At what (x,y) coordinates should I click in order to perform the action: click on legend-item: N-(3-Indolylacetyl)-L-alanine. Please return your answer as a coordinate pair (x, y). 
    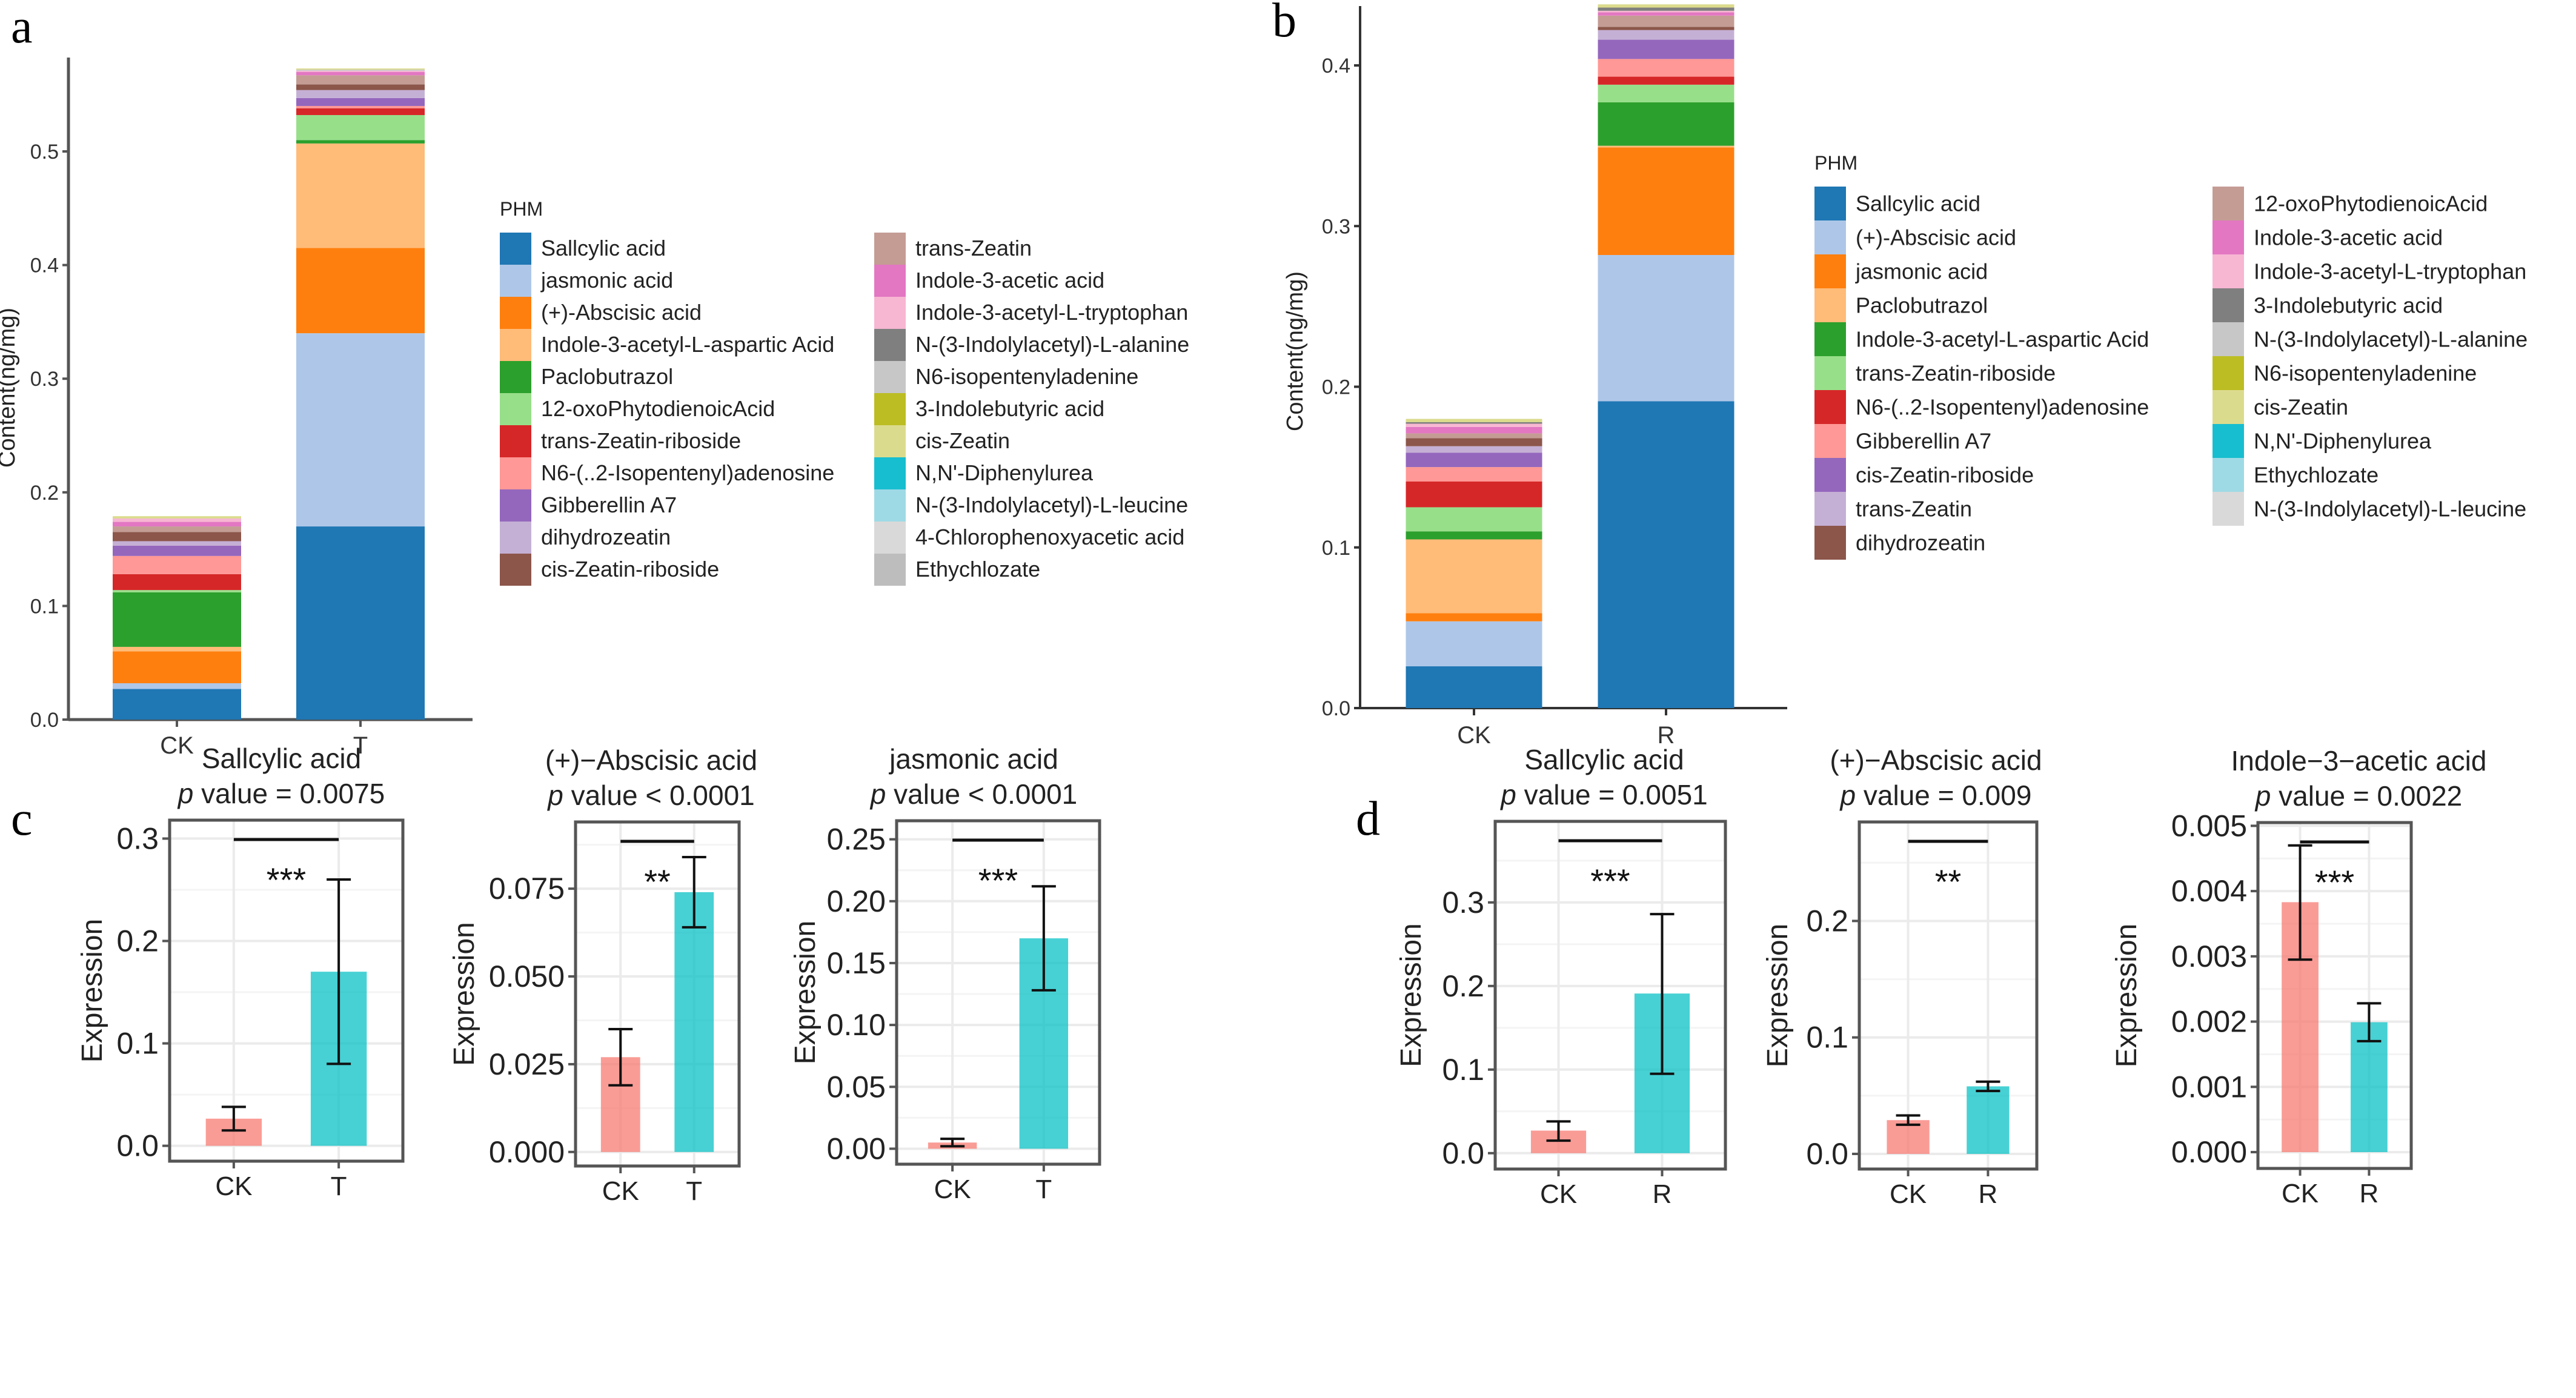
    Looking at the image, I should click on (2370, 339).